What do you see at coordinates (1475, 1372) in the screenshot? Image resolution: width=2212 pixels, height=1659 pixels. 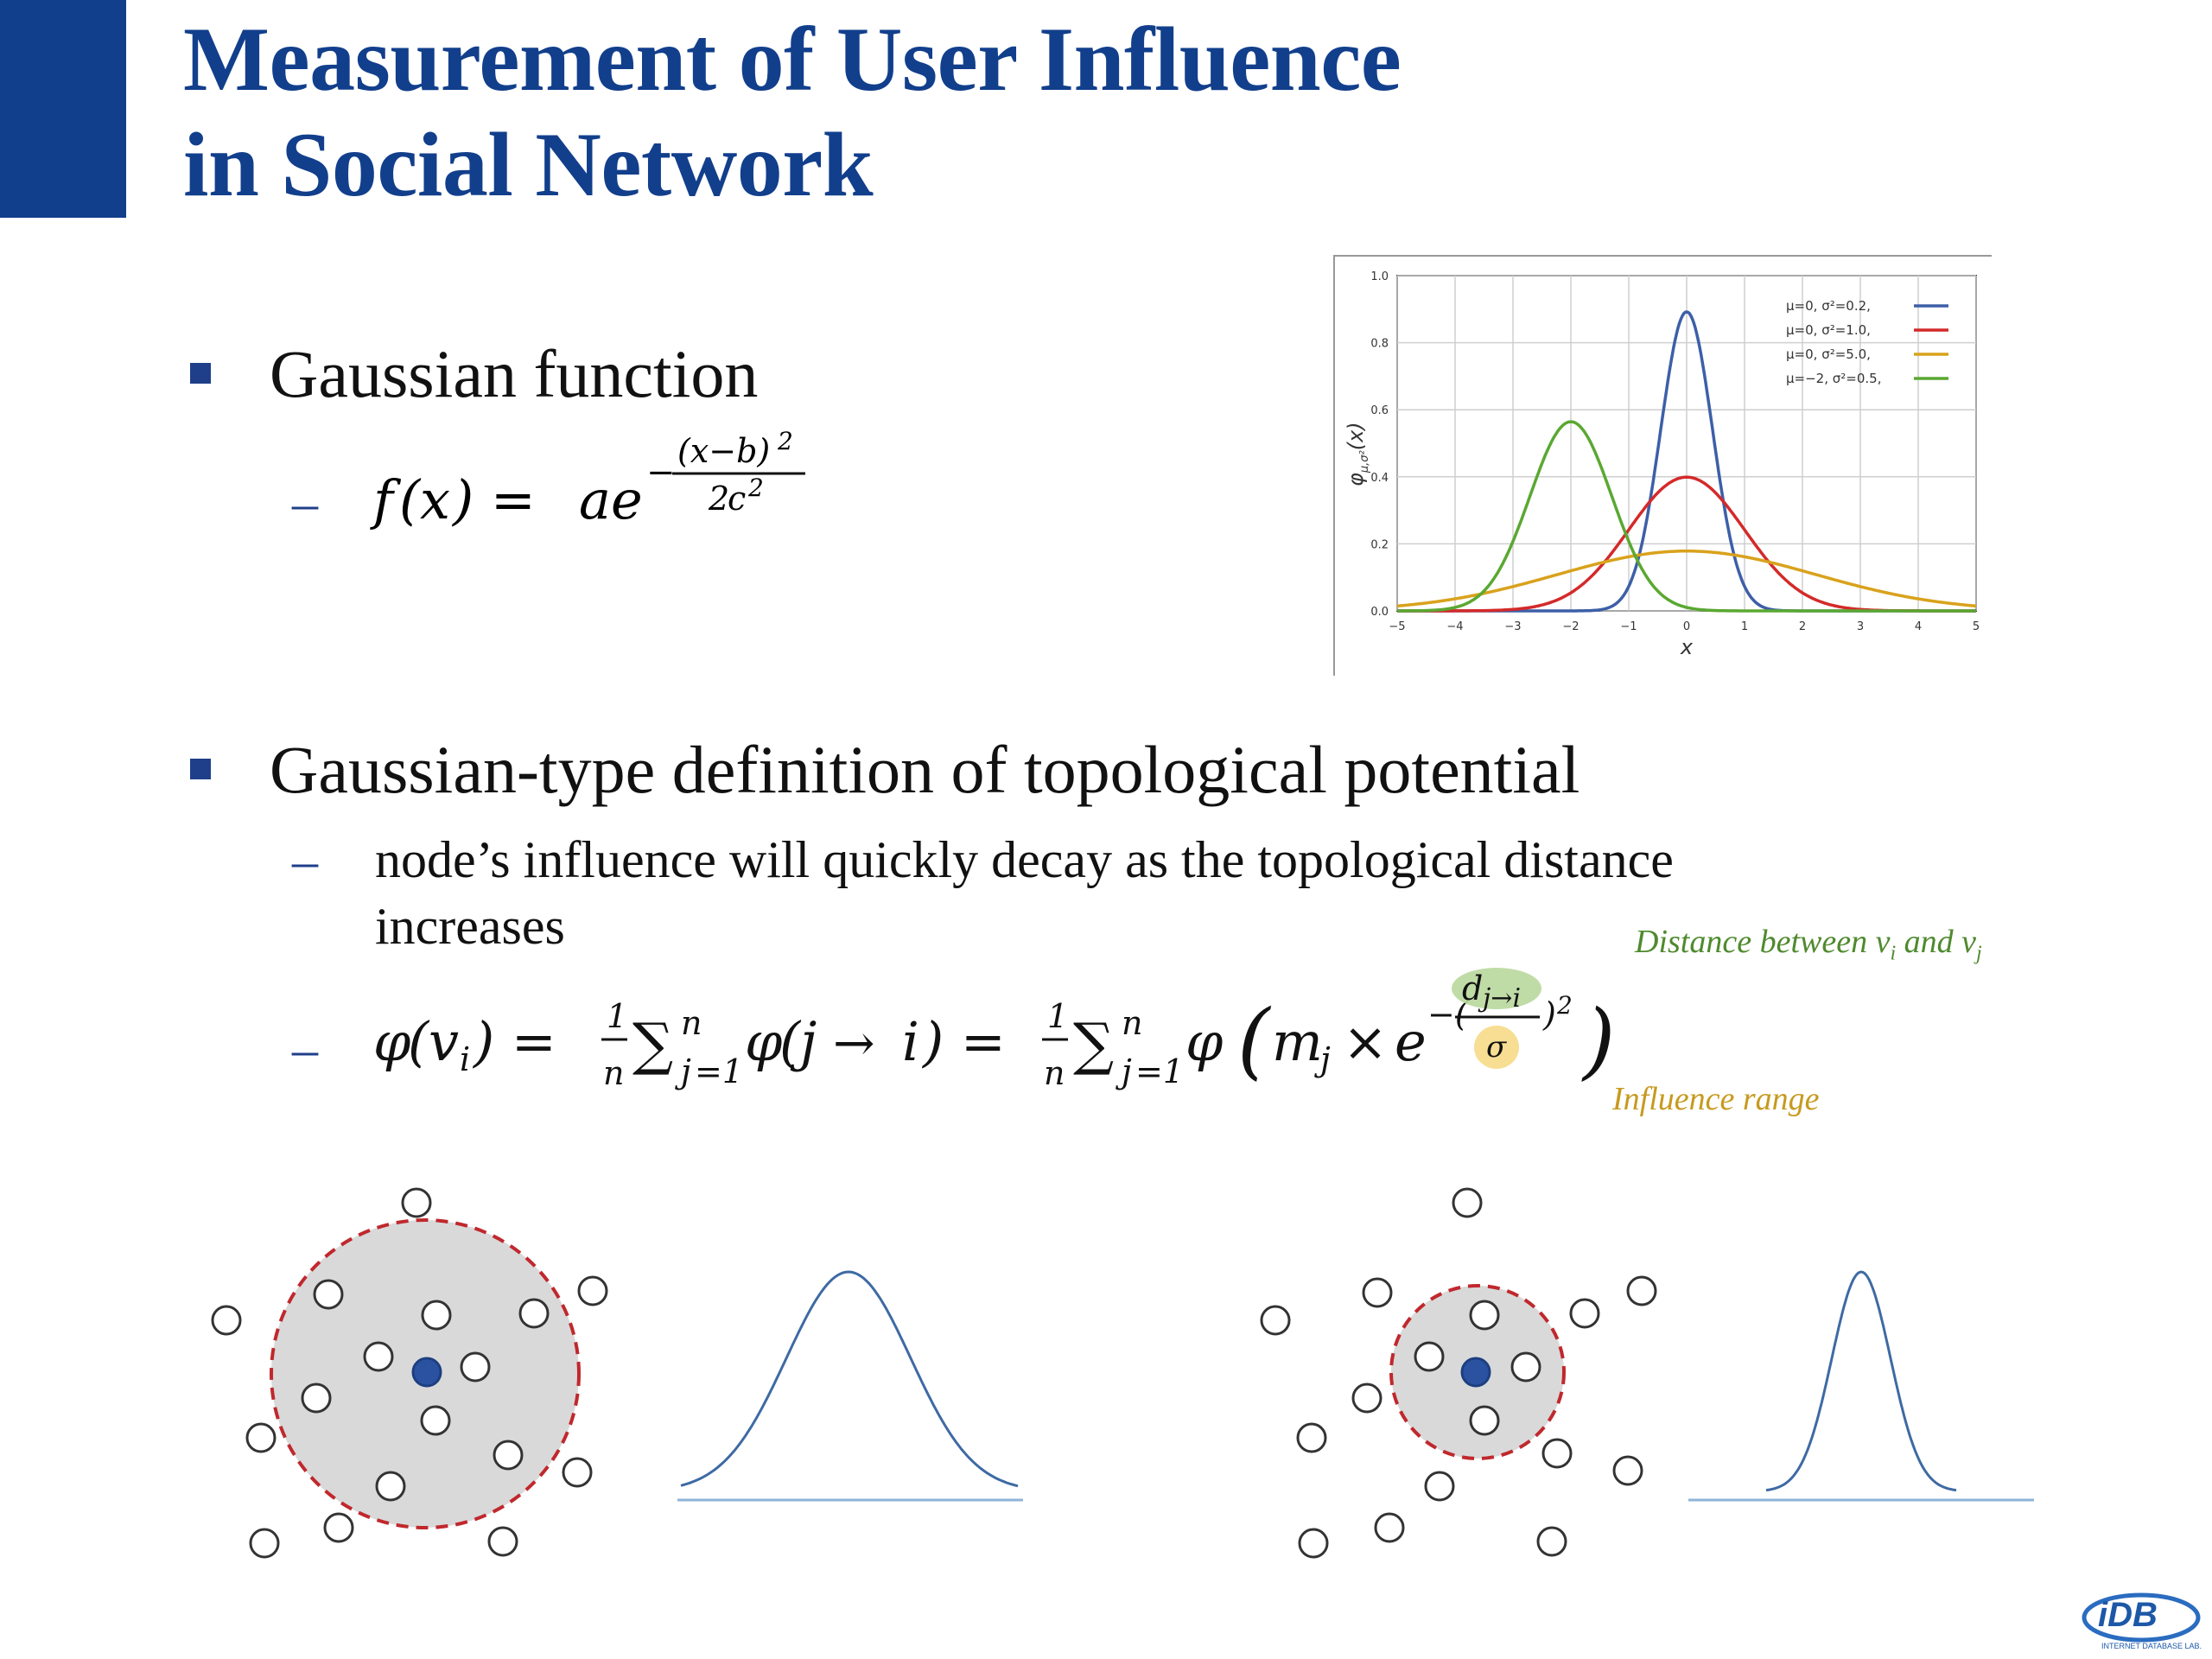 I see `center-node` at bounding box center [1475, 1372].